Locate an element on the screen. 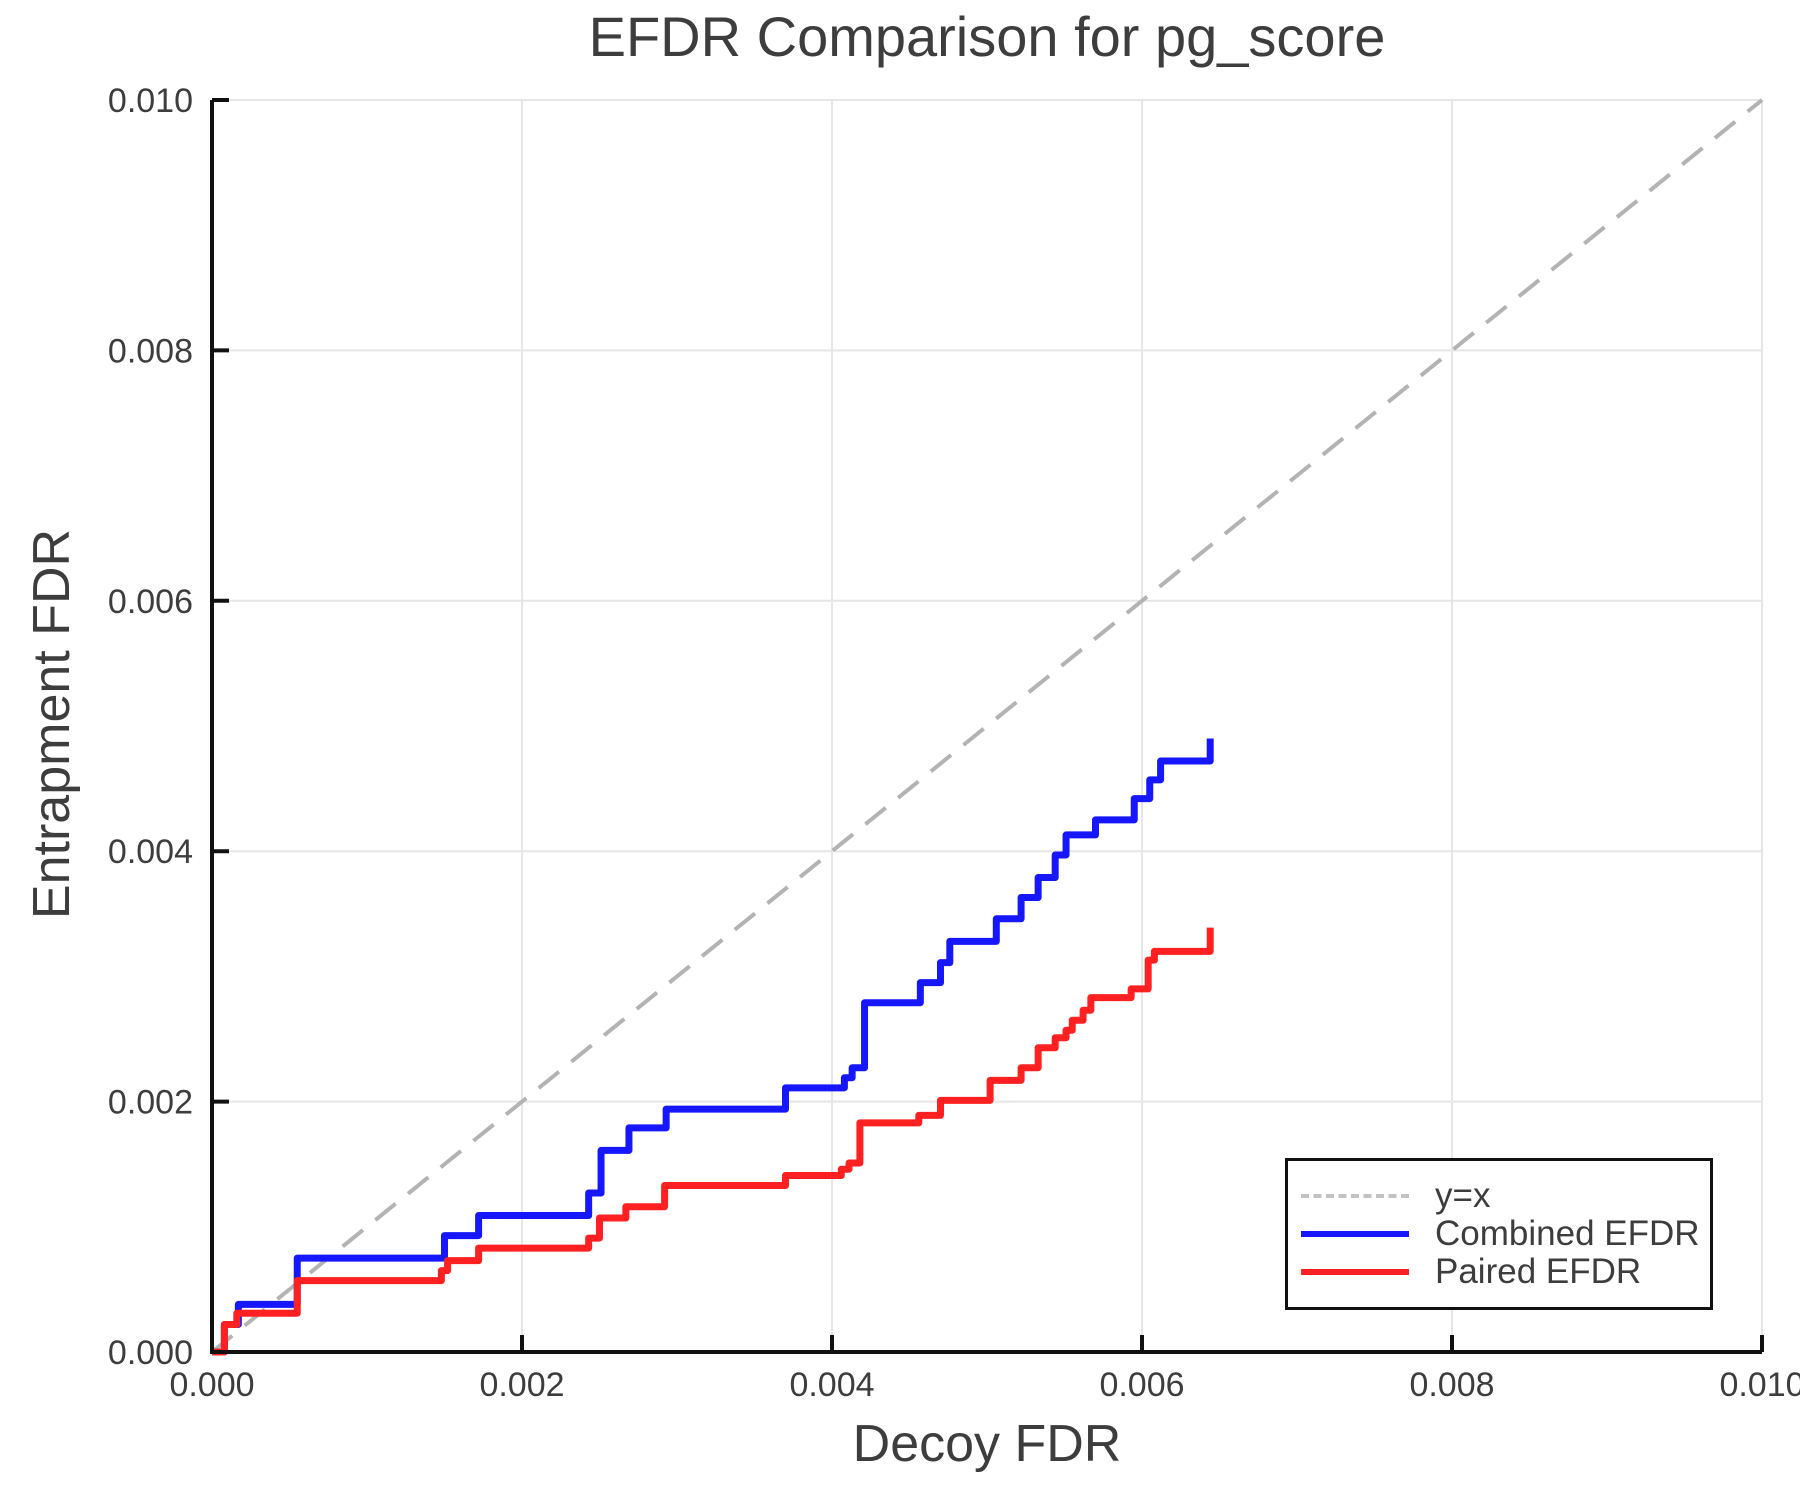 This screenshot has width=1800, height=1500. page-title: EFDR Comparison for pg_score is located at coordinates (987, 36).